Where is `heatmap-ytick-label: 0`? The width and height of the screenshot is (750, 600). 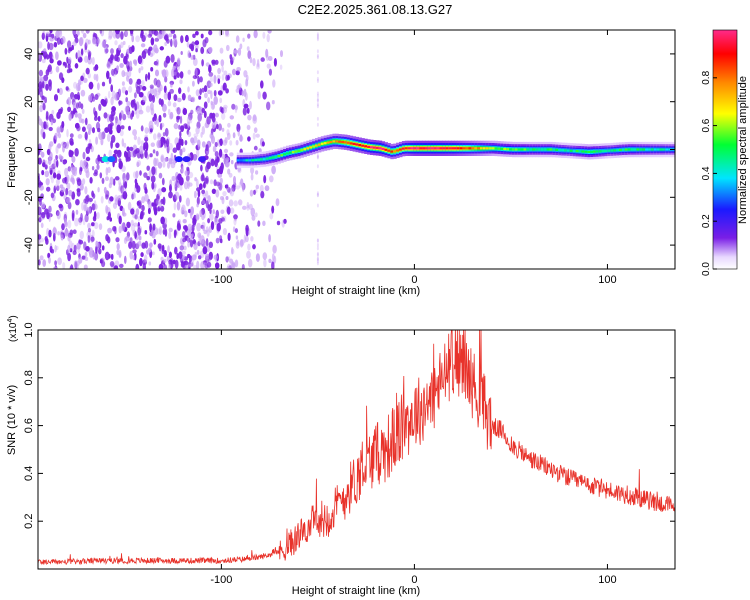 heatmap-ytick-label: 0 is located at coordinates (29, 149).